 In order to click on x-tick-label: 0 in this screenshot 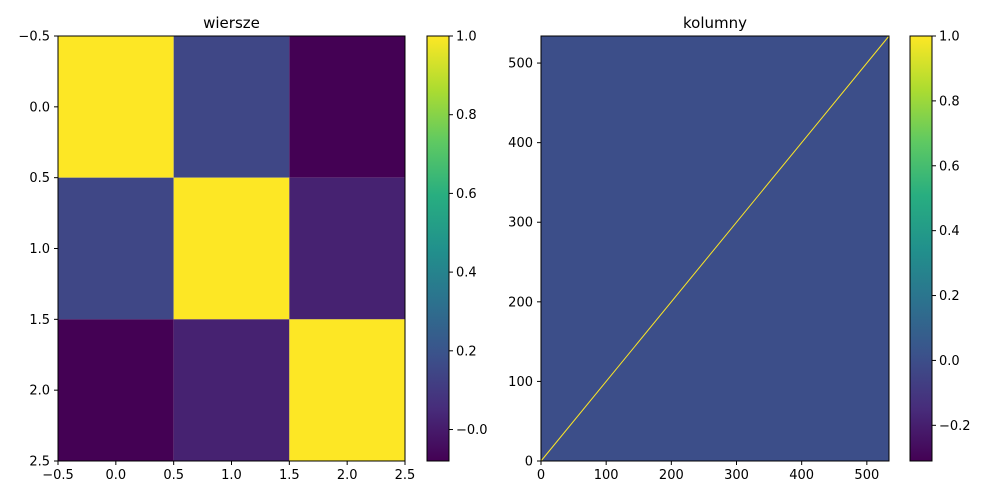, I will do `click(541, 475)`.